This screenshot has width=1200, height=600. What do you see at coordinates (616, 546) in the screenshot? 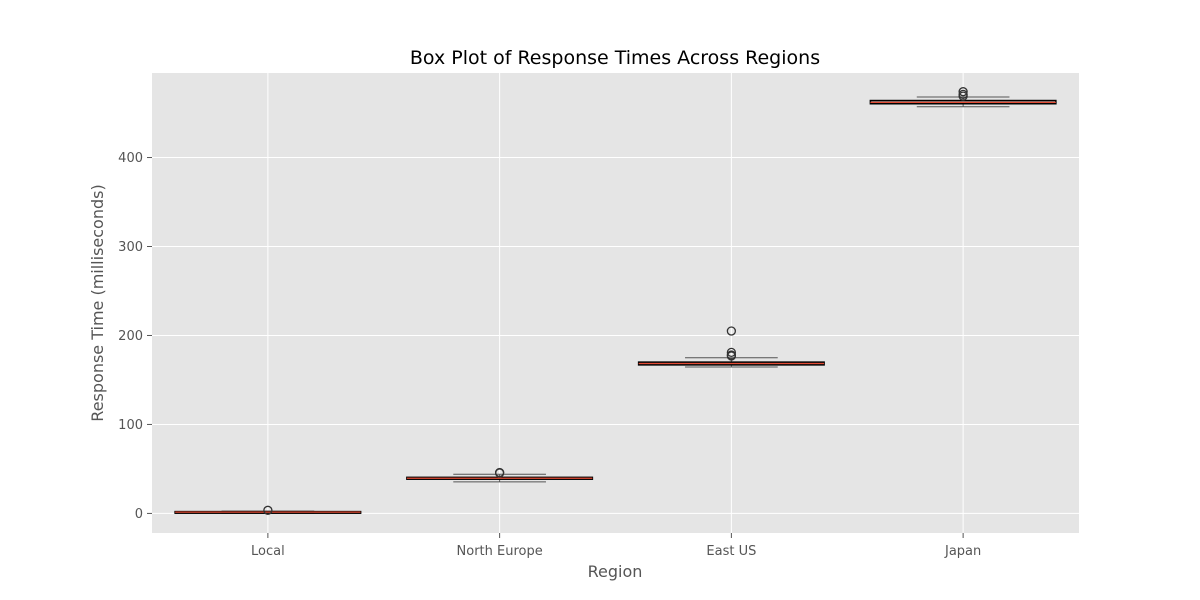
I see `x-tick-labels: Local North Europe East US Japan` at bounding box center [616, 546].